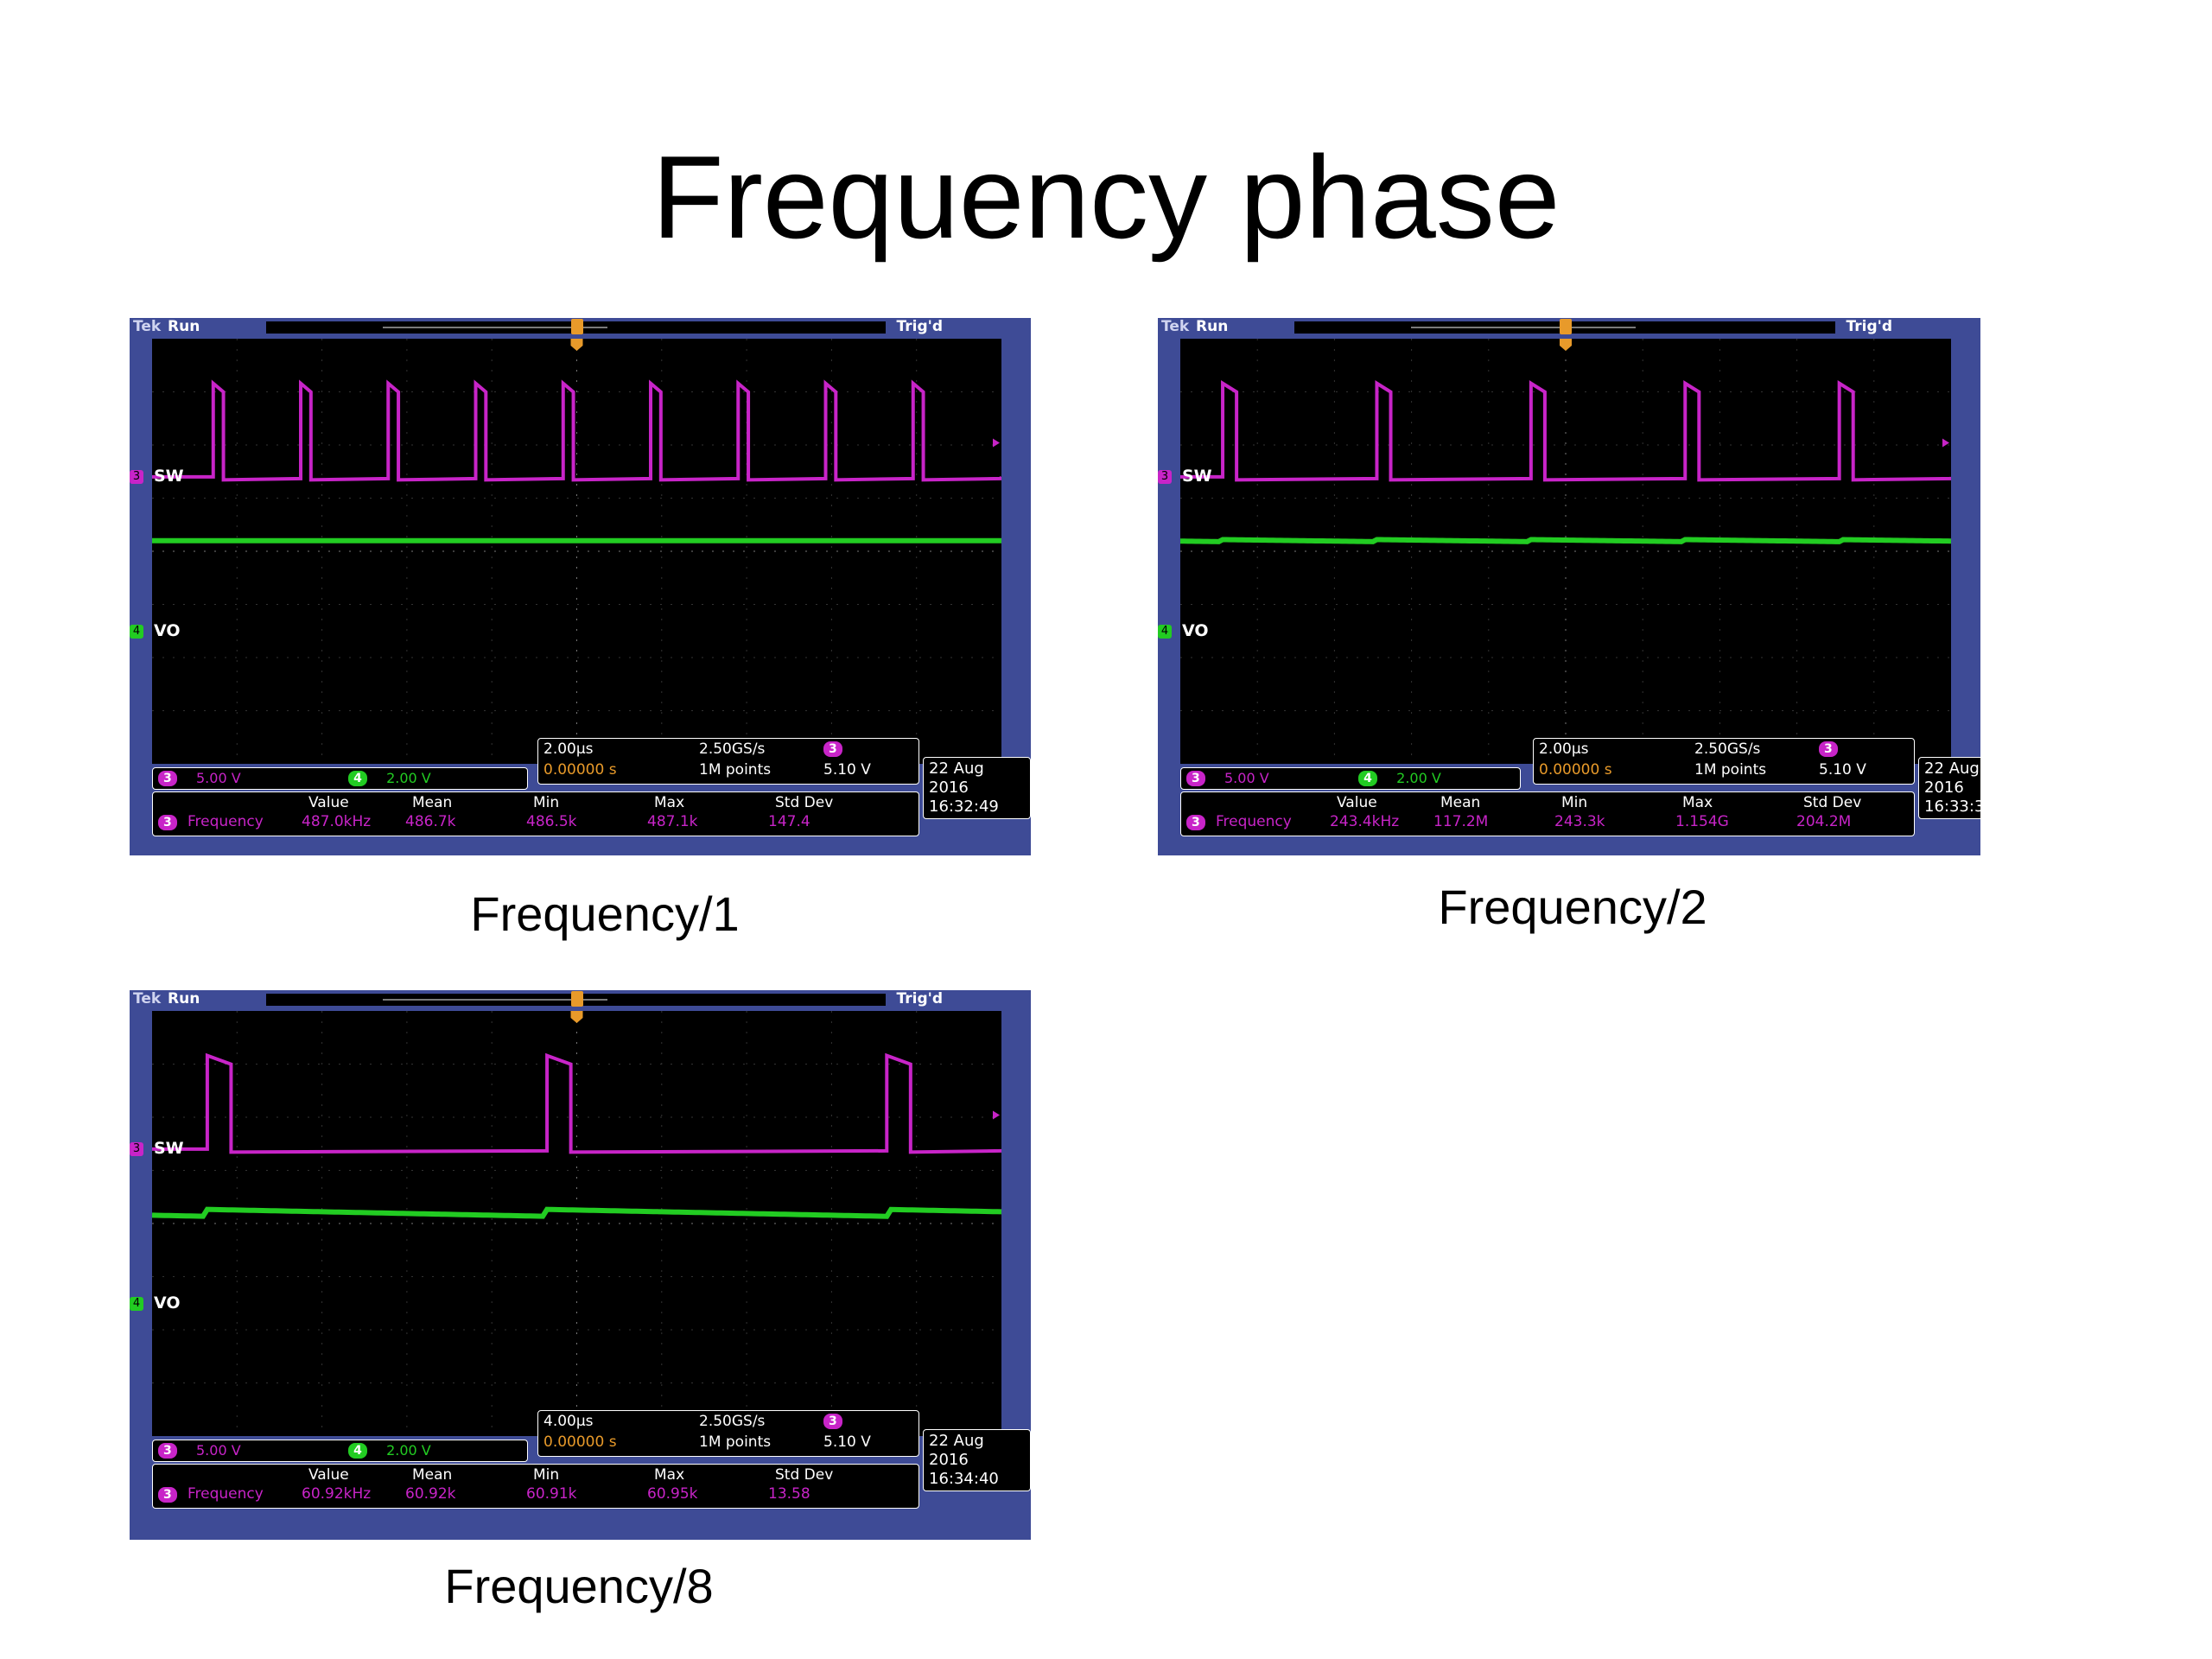 The image size is (2212, 1659). I want to click on meas-channel-badge: 3, so click(167, 1495).